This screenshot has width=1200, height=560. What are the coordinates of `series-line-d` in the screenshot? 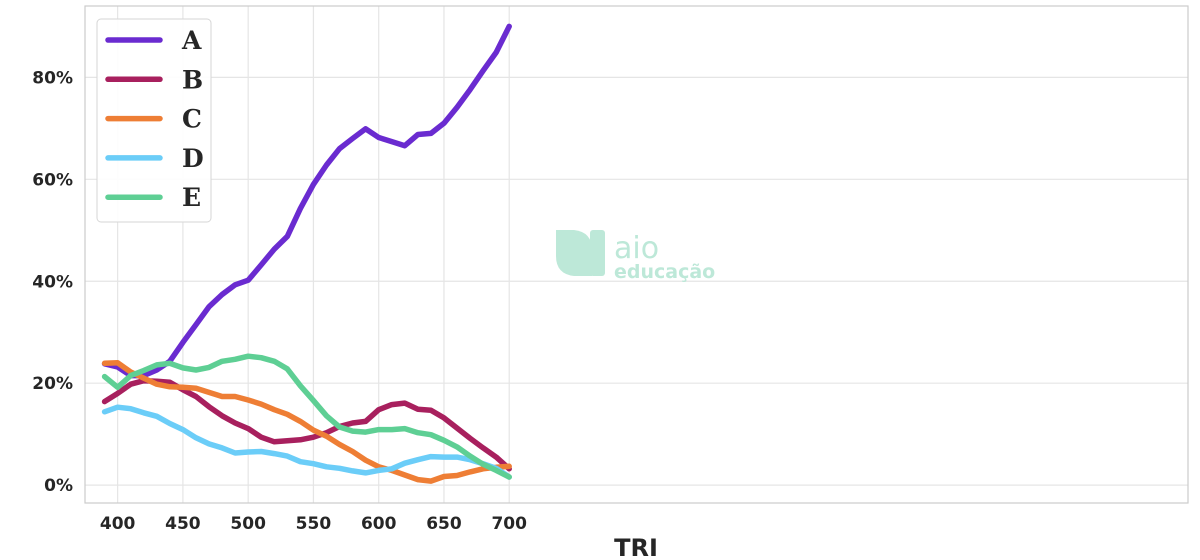 It's located at (306, 442).